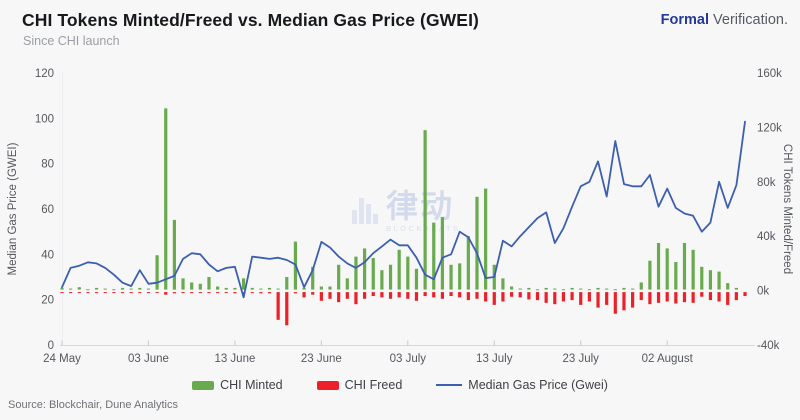  I want to click on svg-text: 13 July, so click(494, 359).